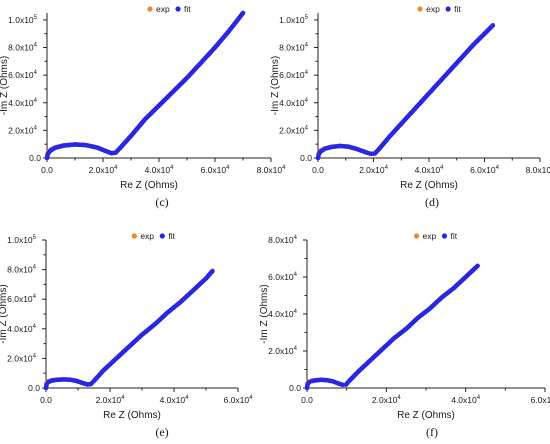 This screenshot has width=550, height=444. I want to click on y-tick-label-mantissa: 0.0, so click(295, 388).